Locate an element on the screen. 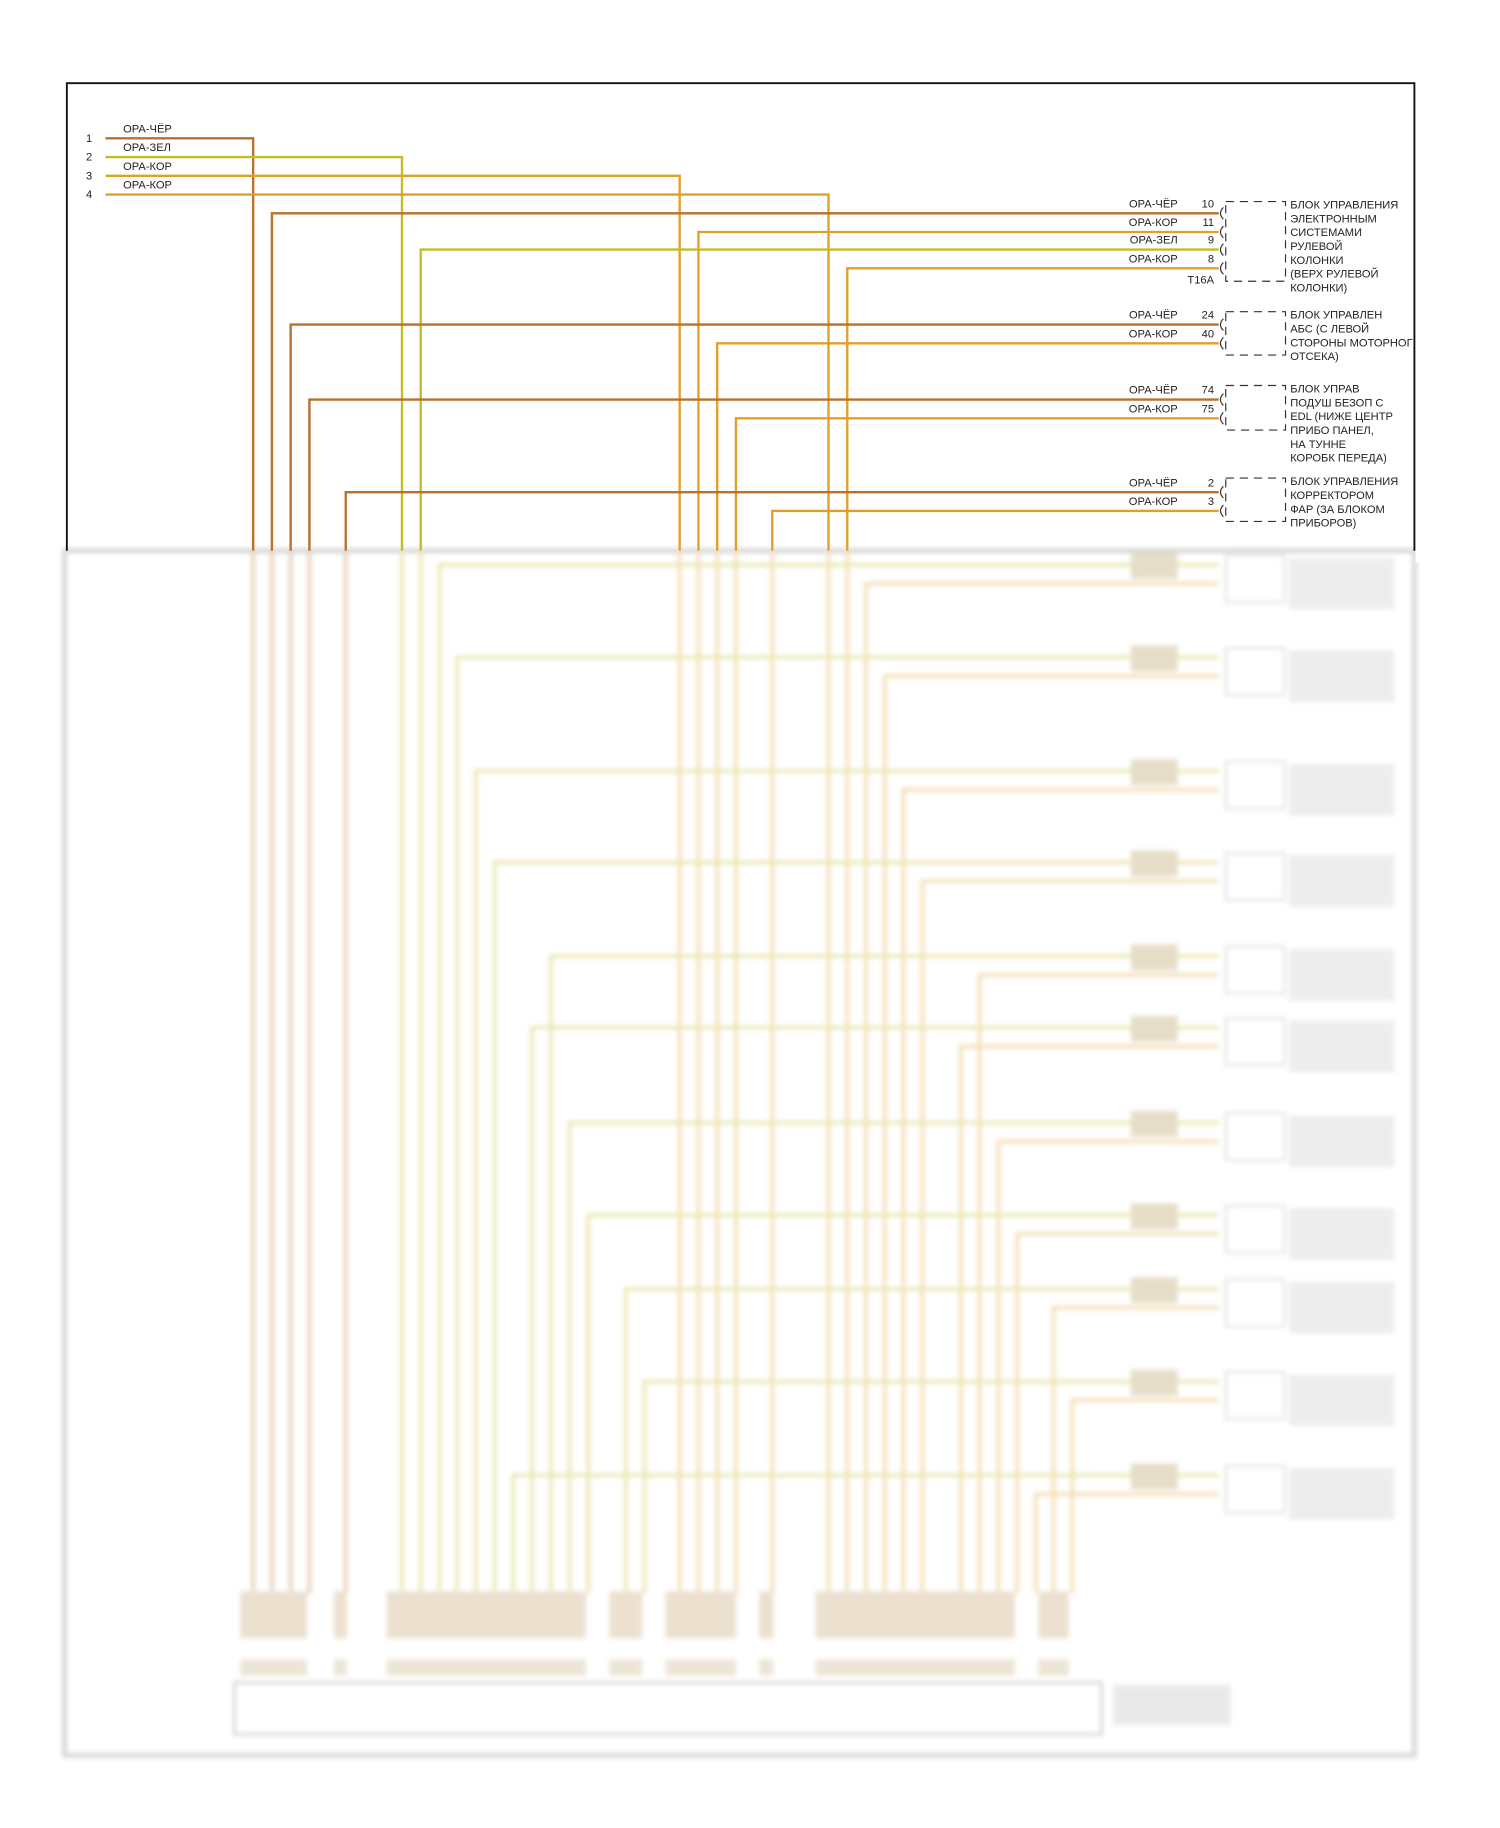 The height and width of the screenshot is (1828, 1500). wire-color-label: ОРА-ЗЕЛ is located at coordinates (1154, 241).